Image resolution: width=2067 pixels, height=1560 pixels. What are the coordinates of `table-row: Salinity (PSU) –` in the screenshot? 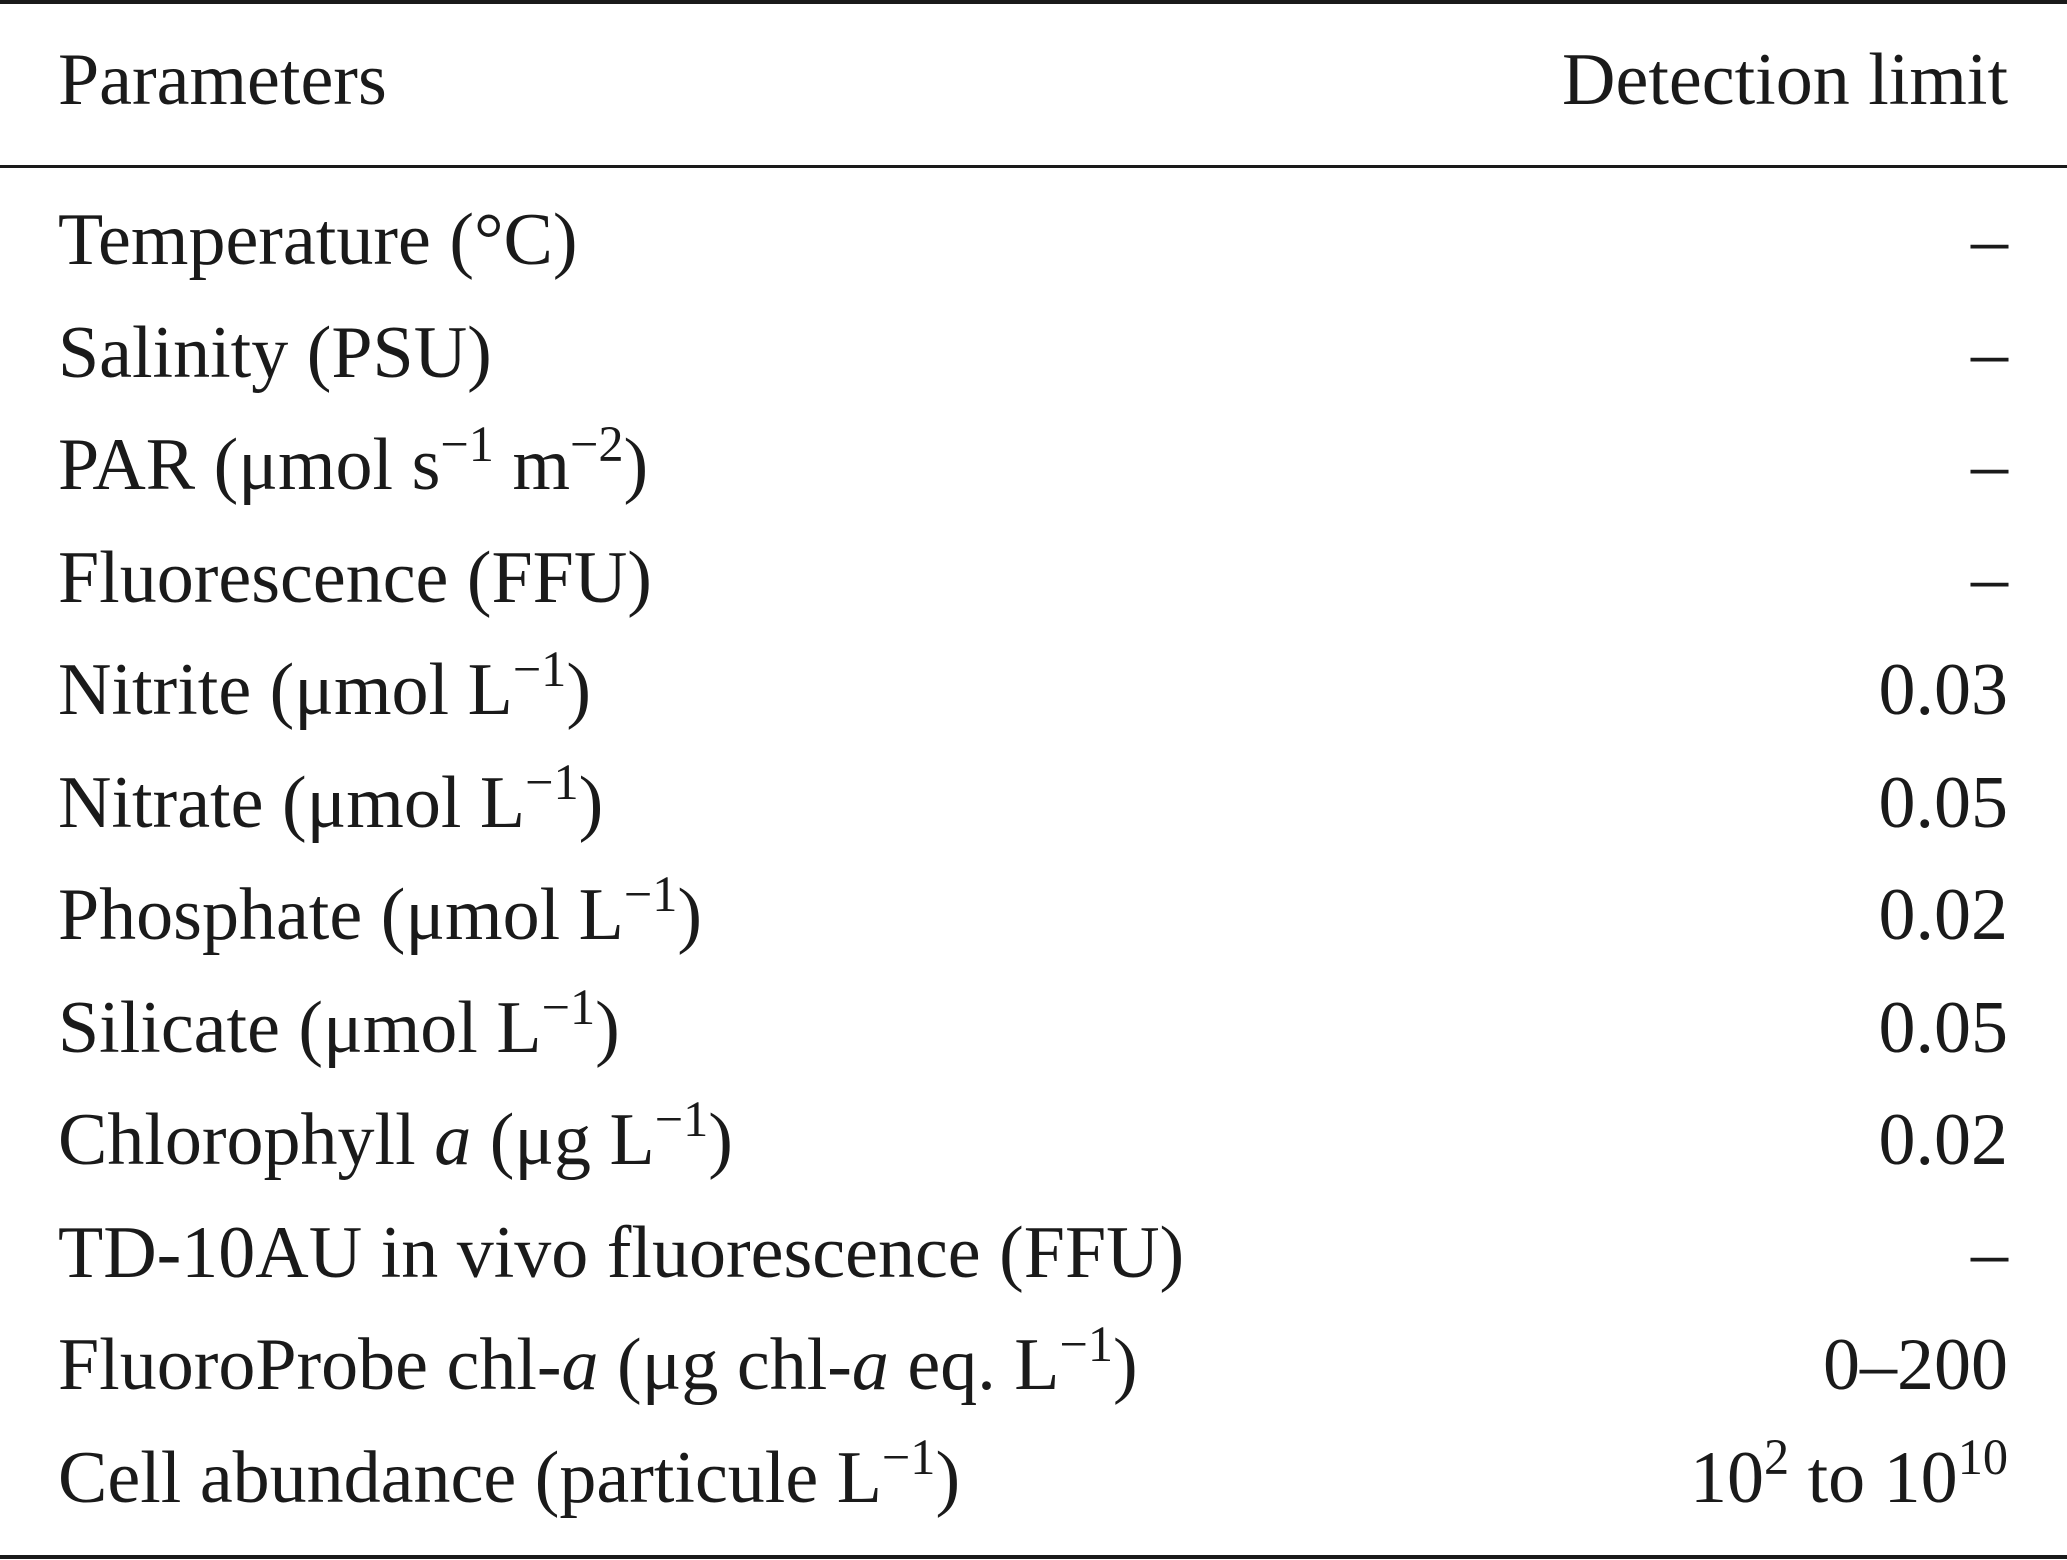 It's located at (1033, 353).